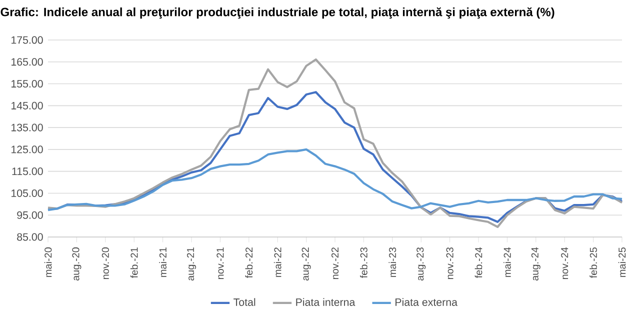 The height and width of the screenshot is (325, 640). I want to click on x-tick-label: mai-24, so click(507, 262).